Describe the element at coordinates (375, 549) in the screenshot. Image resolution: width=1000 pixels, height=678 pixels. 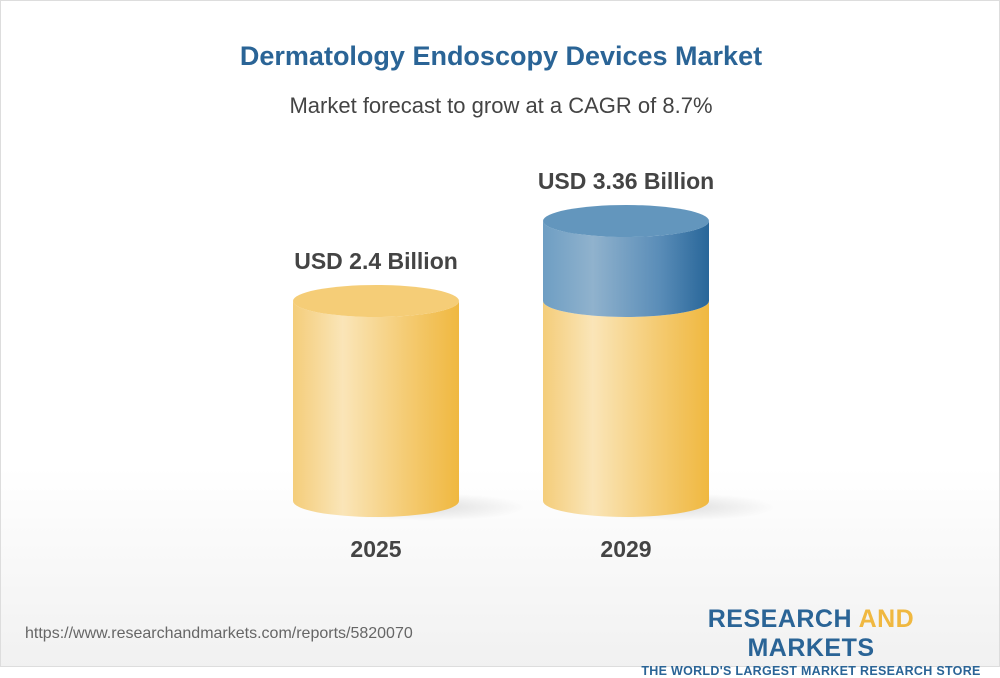
I see `category-label: 2025` at that location.